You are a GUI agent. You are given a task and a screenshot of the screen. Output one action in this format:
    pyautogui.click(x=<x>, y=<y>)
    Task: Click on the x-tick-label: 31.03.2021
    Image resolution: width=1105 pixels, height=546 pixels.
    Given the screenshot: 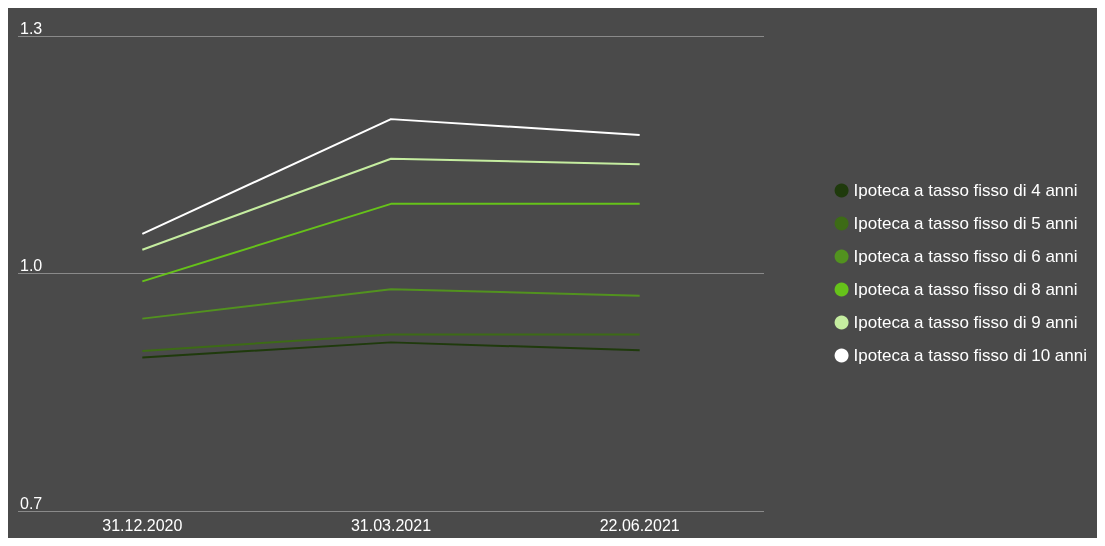 What is the action you would take?
    pyautogui.click(x=391, y=525)
    